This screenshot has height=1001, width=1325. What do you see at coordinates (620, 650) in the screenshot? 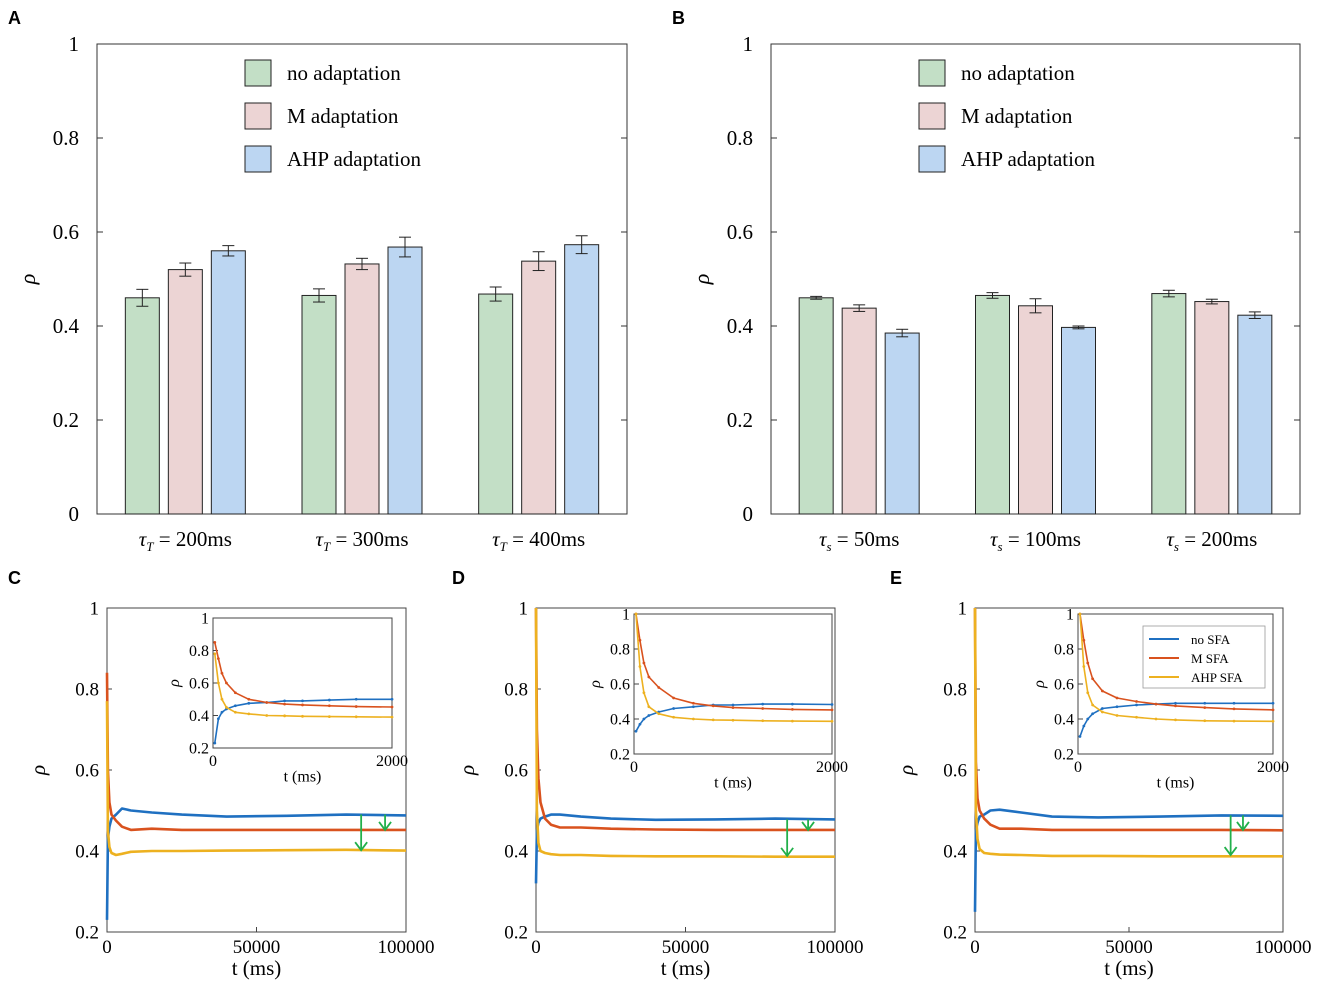
I see `chart-d-inset-ytick-label: 0.8` at bounding box center [620, 650].